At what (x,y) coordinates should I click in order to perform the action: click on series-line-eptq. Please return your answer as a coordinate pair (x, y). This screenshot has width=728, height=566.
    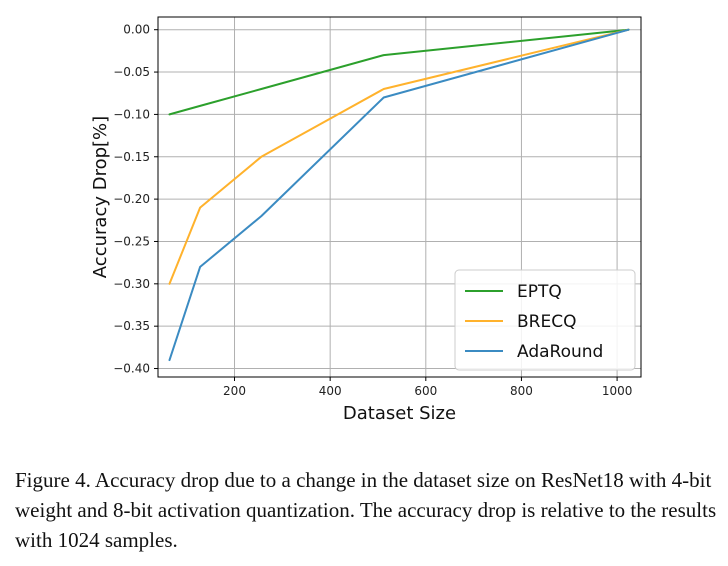
    Looking at the image, I should click on (399, 72).